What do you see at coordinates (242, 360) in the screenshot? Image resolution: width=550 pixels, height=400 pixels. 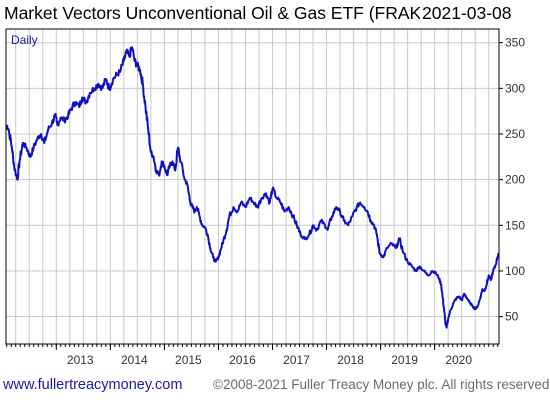 I see `x-tick-label-2016: 2016` at bounding box center [242, 360].